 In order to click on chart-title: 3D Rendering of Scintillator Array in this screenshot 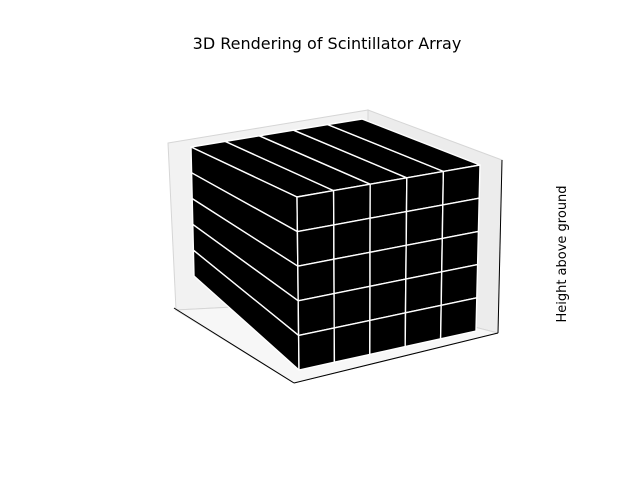, I will do `click(327, 43)`.